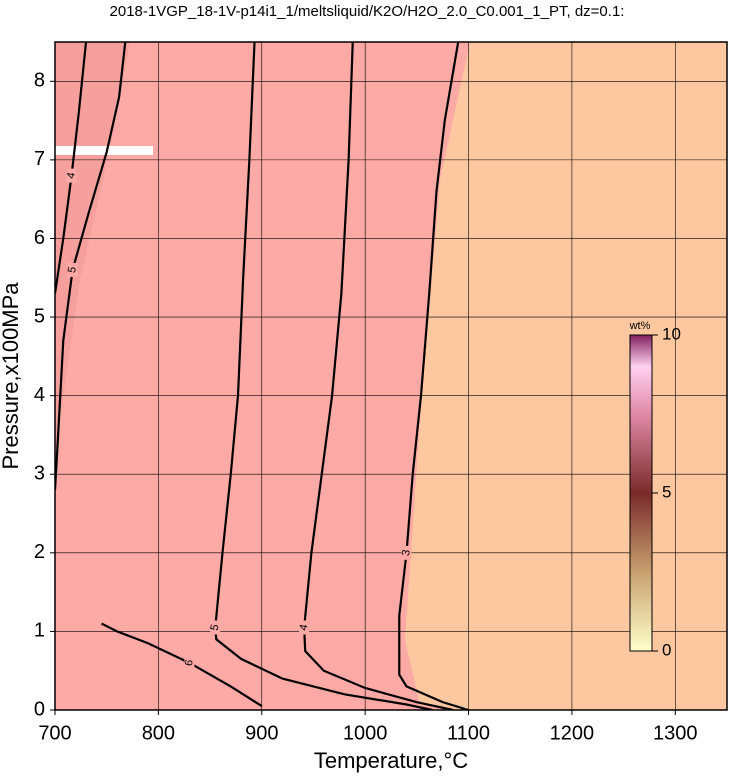 The width and height of the screenshot is (734, 781). I want to click on y-tick-label: 2, so click(39, 552).